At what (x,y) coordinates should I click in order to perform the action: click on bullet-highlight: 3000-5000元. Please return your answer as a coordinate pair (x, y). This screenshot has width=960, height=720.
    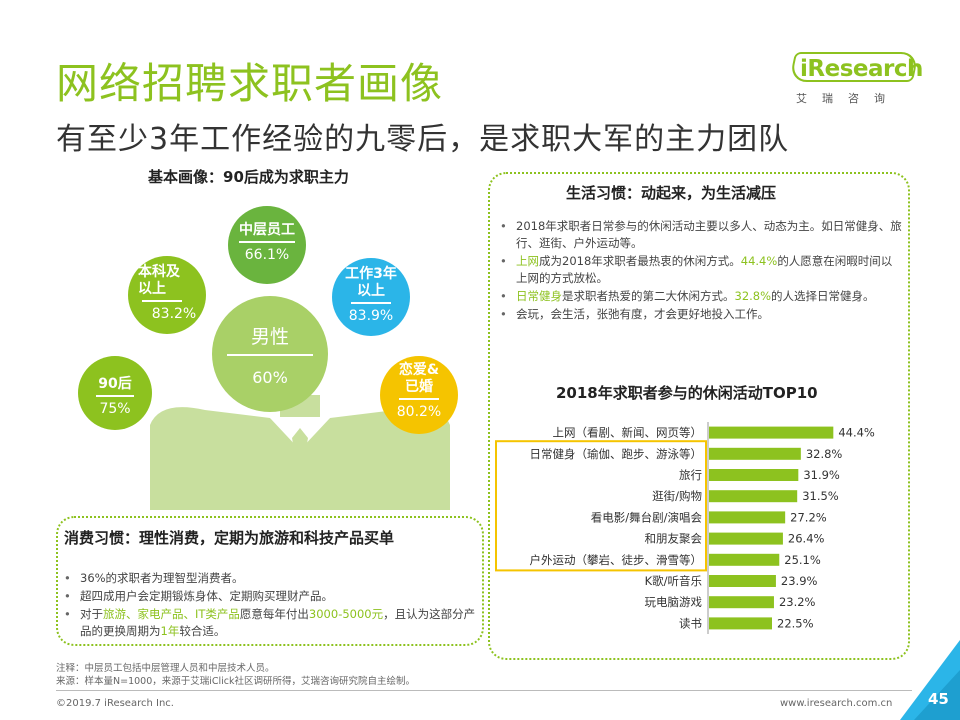
    Looking at the image, I should click on (346, 614).